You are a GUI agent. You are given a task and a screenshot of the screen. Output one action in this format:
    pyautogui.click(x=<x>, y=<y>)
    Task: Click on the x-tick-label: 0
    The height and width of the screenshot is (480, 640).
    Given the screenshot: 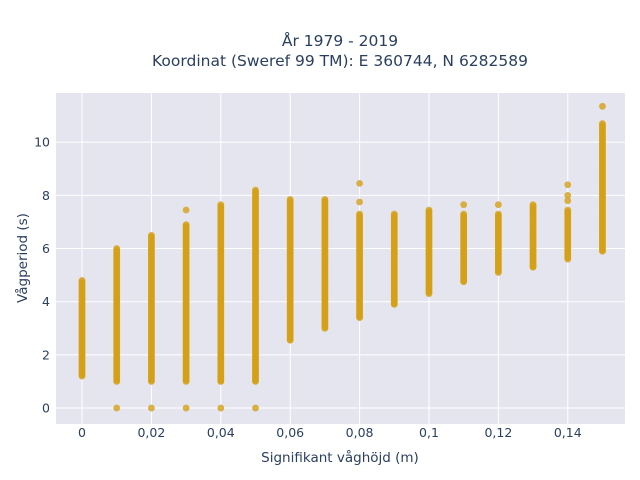 What is the action you would take?
    pyautogui.click(x=82, y=432)
    